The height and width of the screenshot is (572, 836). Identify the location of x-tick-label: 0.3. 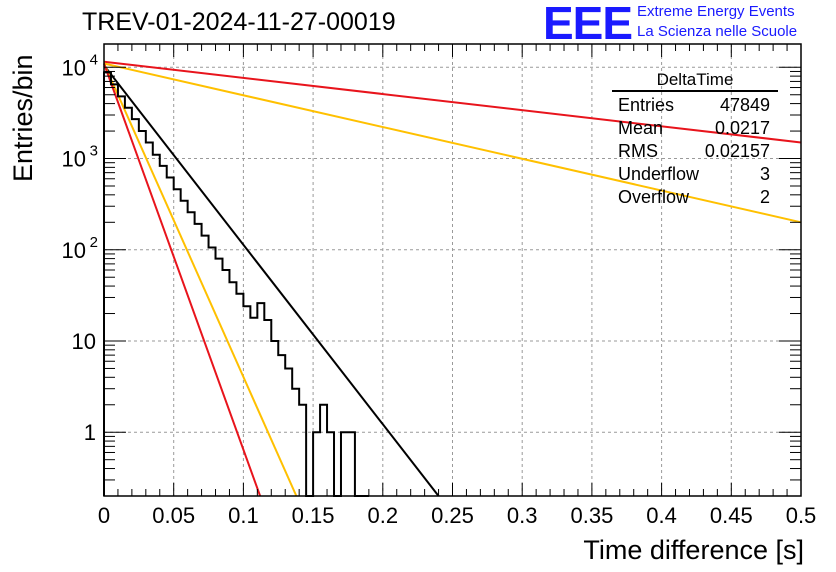
(522, 515).